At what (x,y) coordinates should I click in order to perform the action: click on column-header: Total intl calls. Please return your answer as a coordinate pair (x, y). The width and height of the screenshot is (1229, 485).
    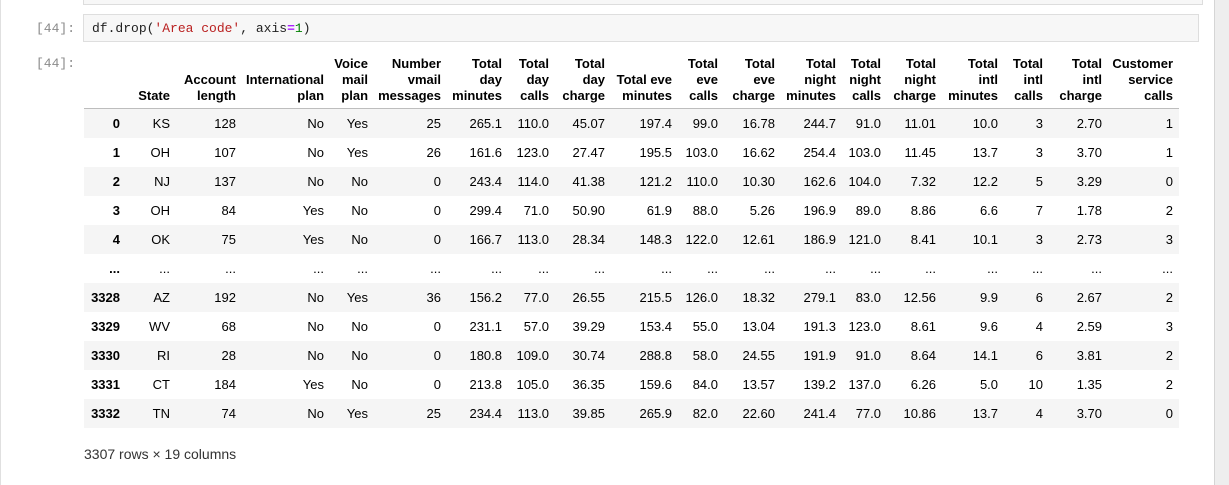
    Looking at the image, I should click on (1027, 79).